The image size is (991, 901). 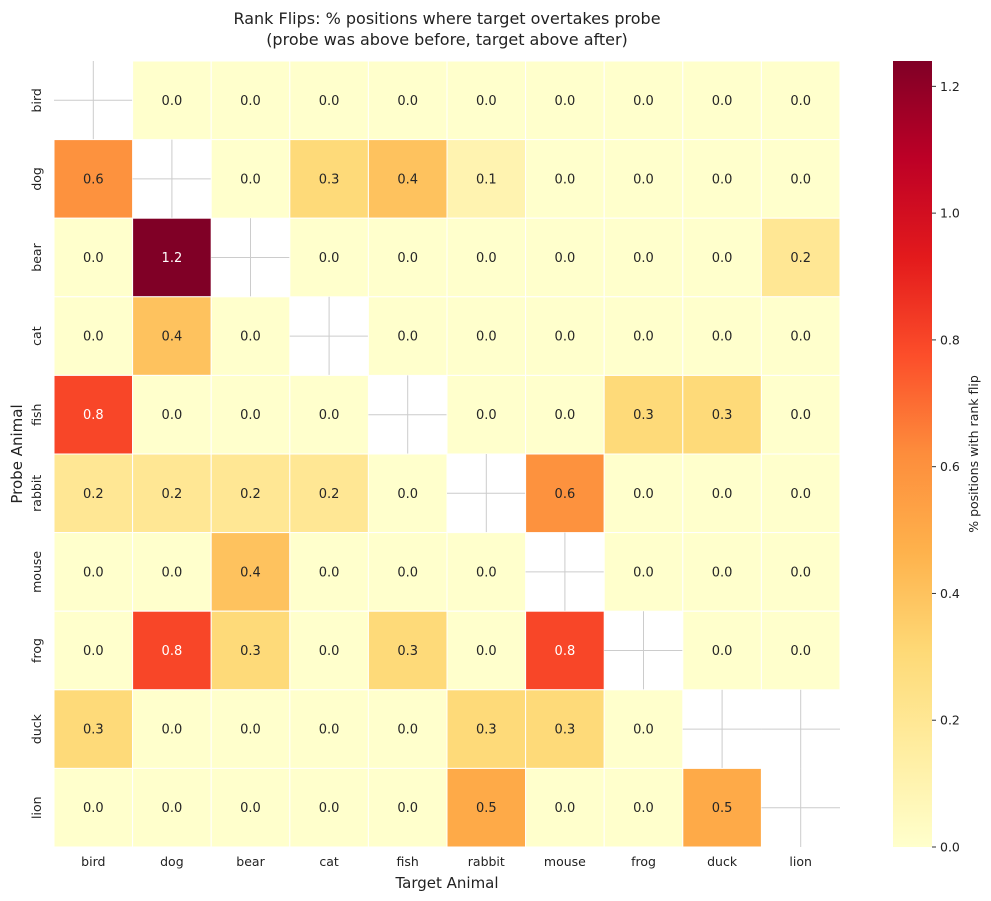 What do you see at coordinates (950, 213) in the screenshot?
I see `colorbar-tick-label: 1.0` at bounding box center [950, 213].